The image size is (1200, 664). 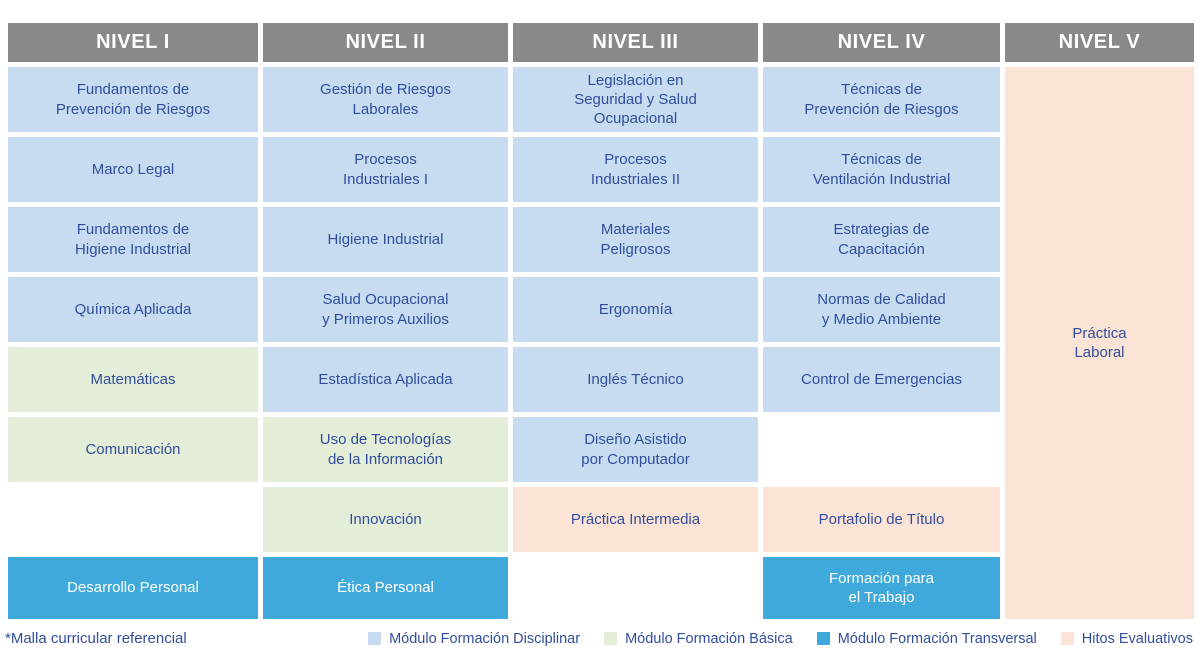 What do you see at coordinates (881, 309) in the screenshot?
I see `course-cell: Normas de Calidad y Medio Ambiente` at bounding box center [881, 309].